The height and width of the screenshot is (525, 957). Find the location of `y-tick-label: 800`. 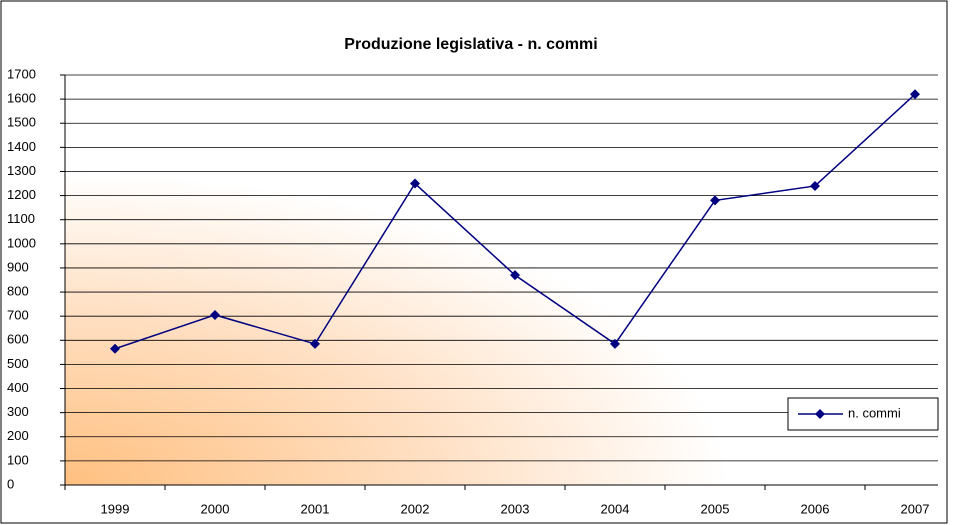

y-tick-label: 800 is located at coordinates (18, 290).